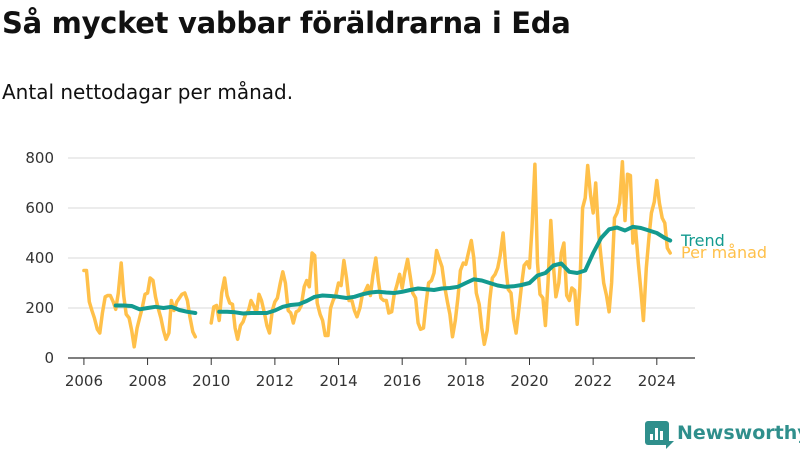 This screenshot has height=450, width=800. I want to click on x-axis: 2006 2008 2010 2012 2014 2016 2018 2020 2022 2024, so click(380, 373).